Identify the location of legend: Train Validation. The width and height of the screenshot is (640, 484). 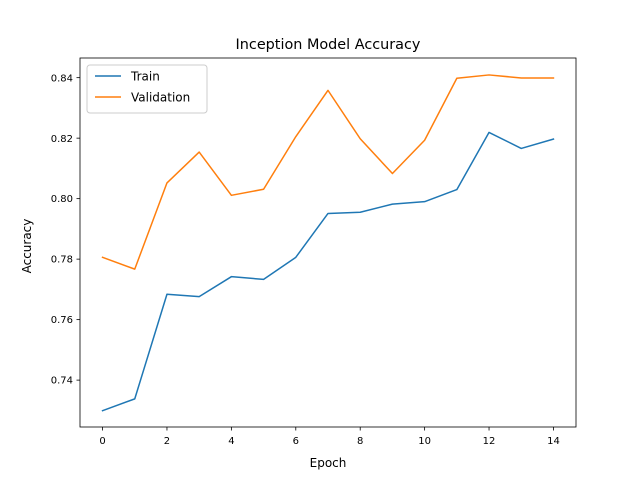
(147, 89).